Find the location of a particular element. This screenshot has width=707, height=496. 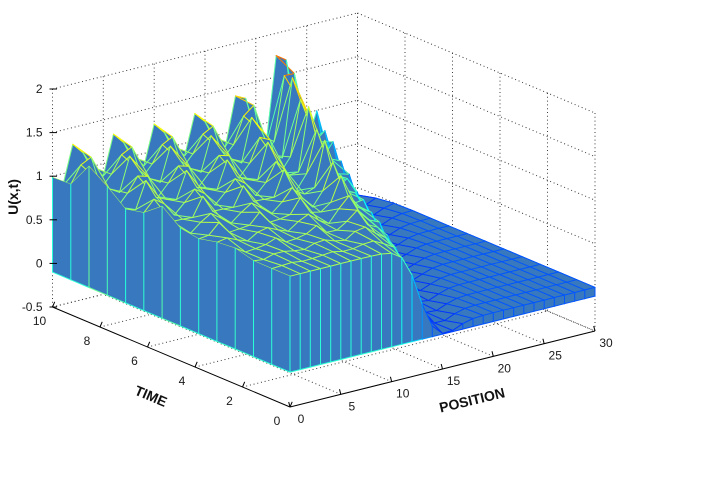

tick-label: 30 is located at coordinates (606, 343).